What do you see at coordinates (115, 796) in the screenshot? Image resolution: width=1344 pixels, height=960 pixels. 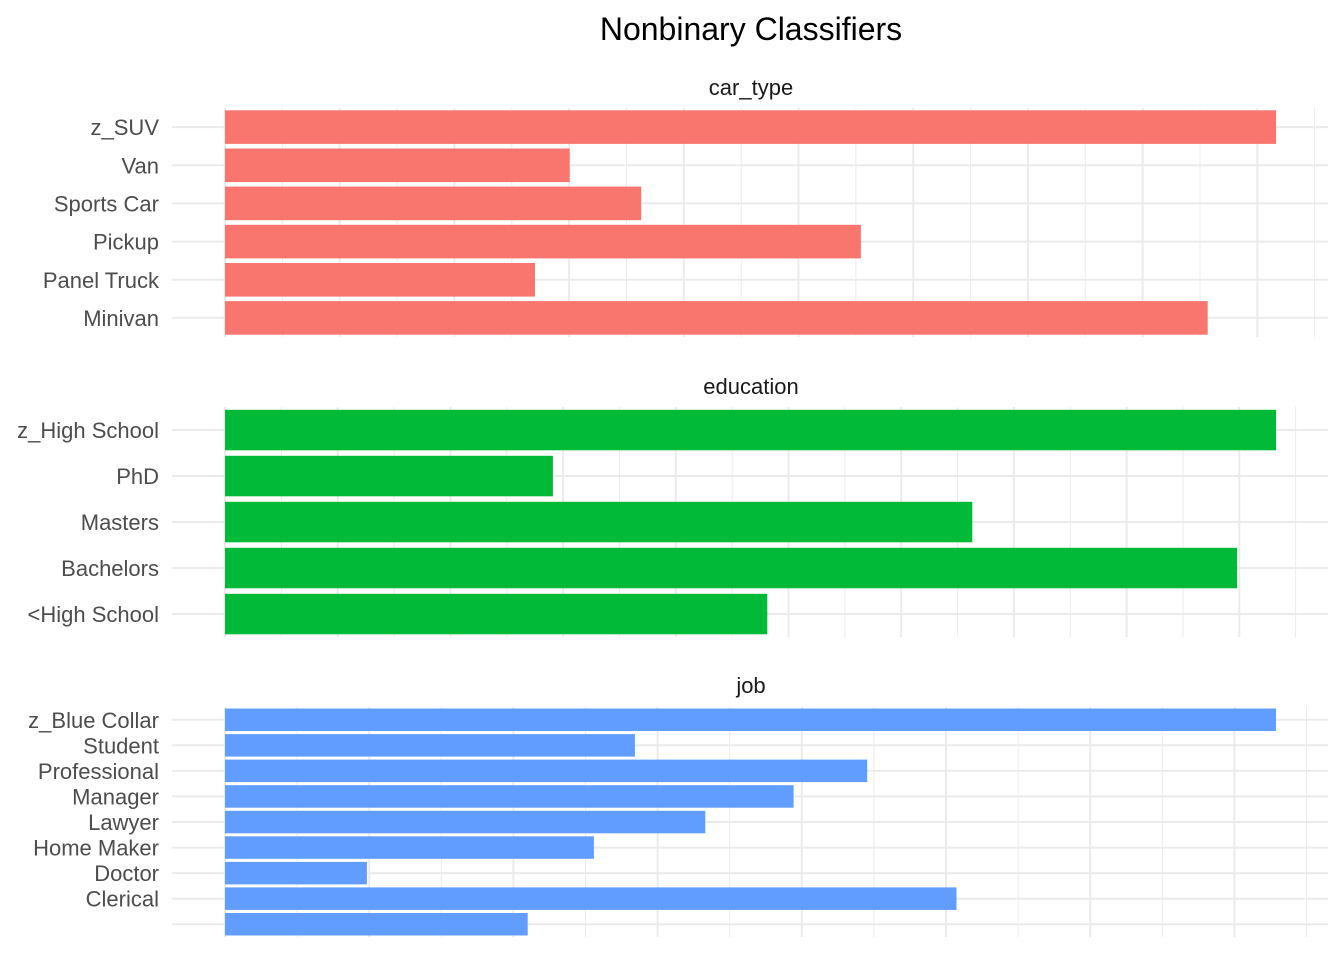 I see `y-tick-label: Manager` at bounding box center [115, 796].